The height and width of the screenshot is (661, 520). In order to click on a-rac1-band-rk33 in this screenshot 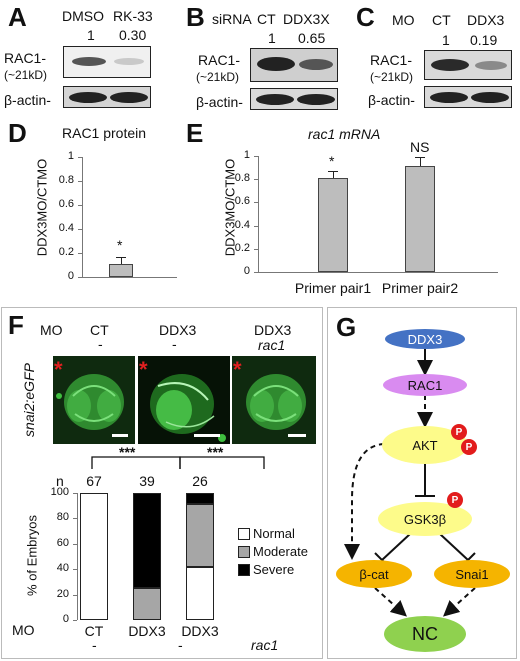, I will do `click(129, 61)`.